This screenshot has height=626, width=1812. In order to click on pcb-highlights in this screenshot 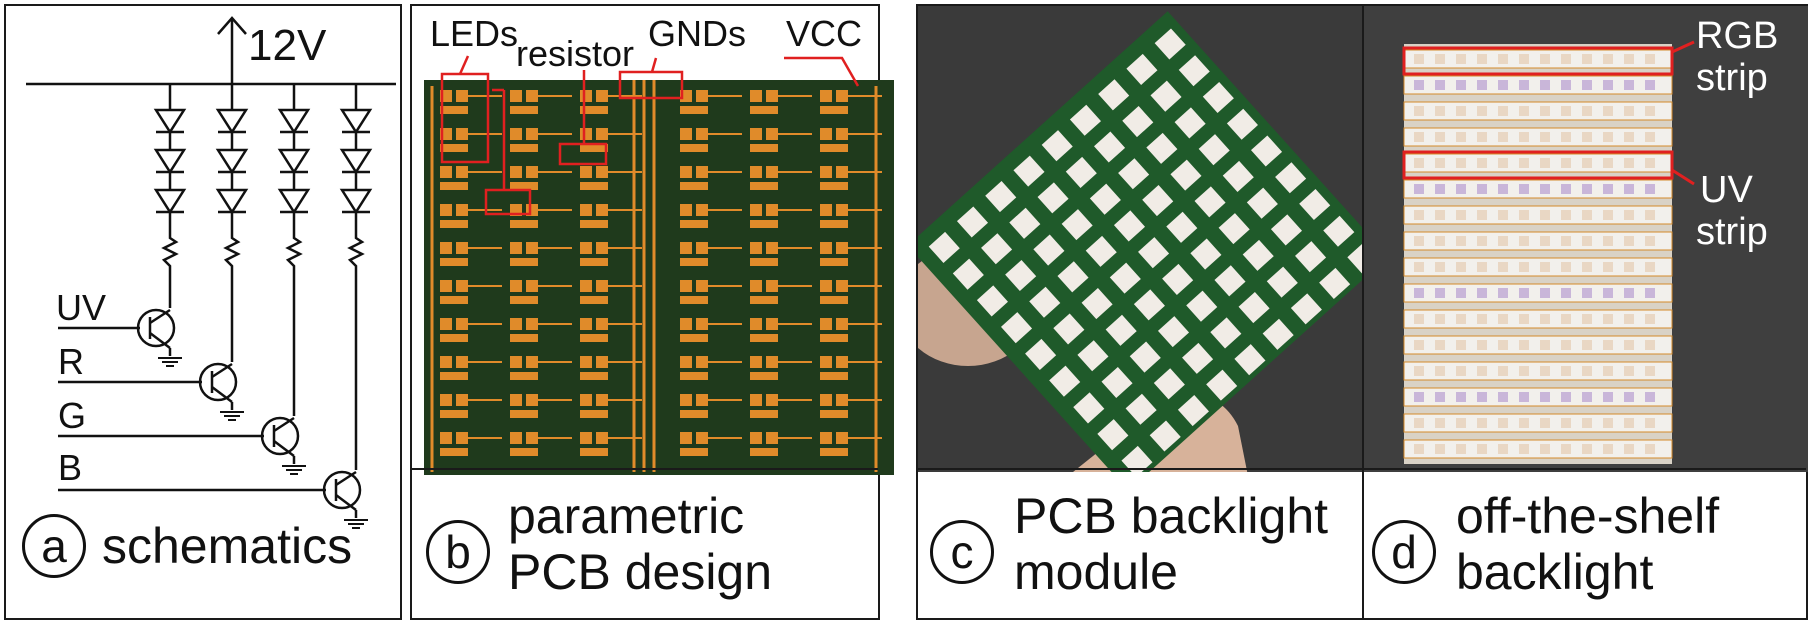, I will do `click(650, 135)`.